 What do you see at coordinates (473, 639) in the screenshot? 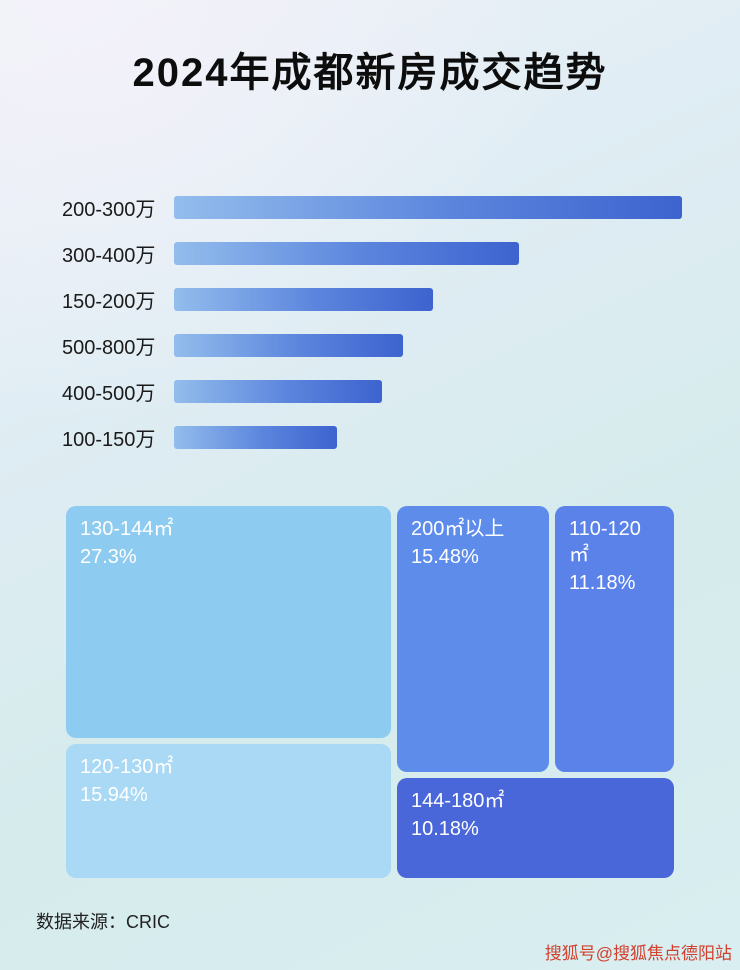
I see `treemap-block-200-plus: 200㎡以上 15.48%` at bounding box center [473, 639].